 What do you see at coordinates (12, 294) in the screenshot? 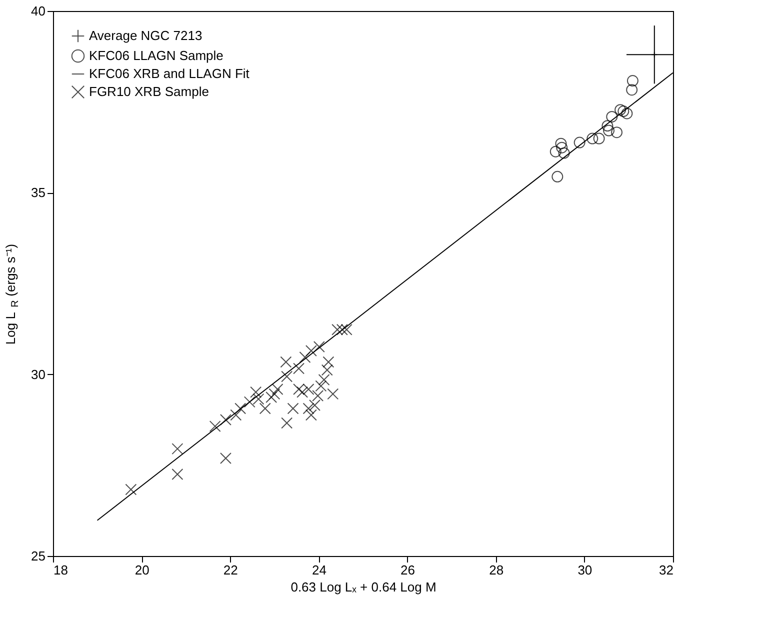
I see `y-axis-title: Log LR (ergs s⁻¹)` at bounding box center [12, 294].